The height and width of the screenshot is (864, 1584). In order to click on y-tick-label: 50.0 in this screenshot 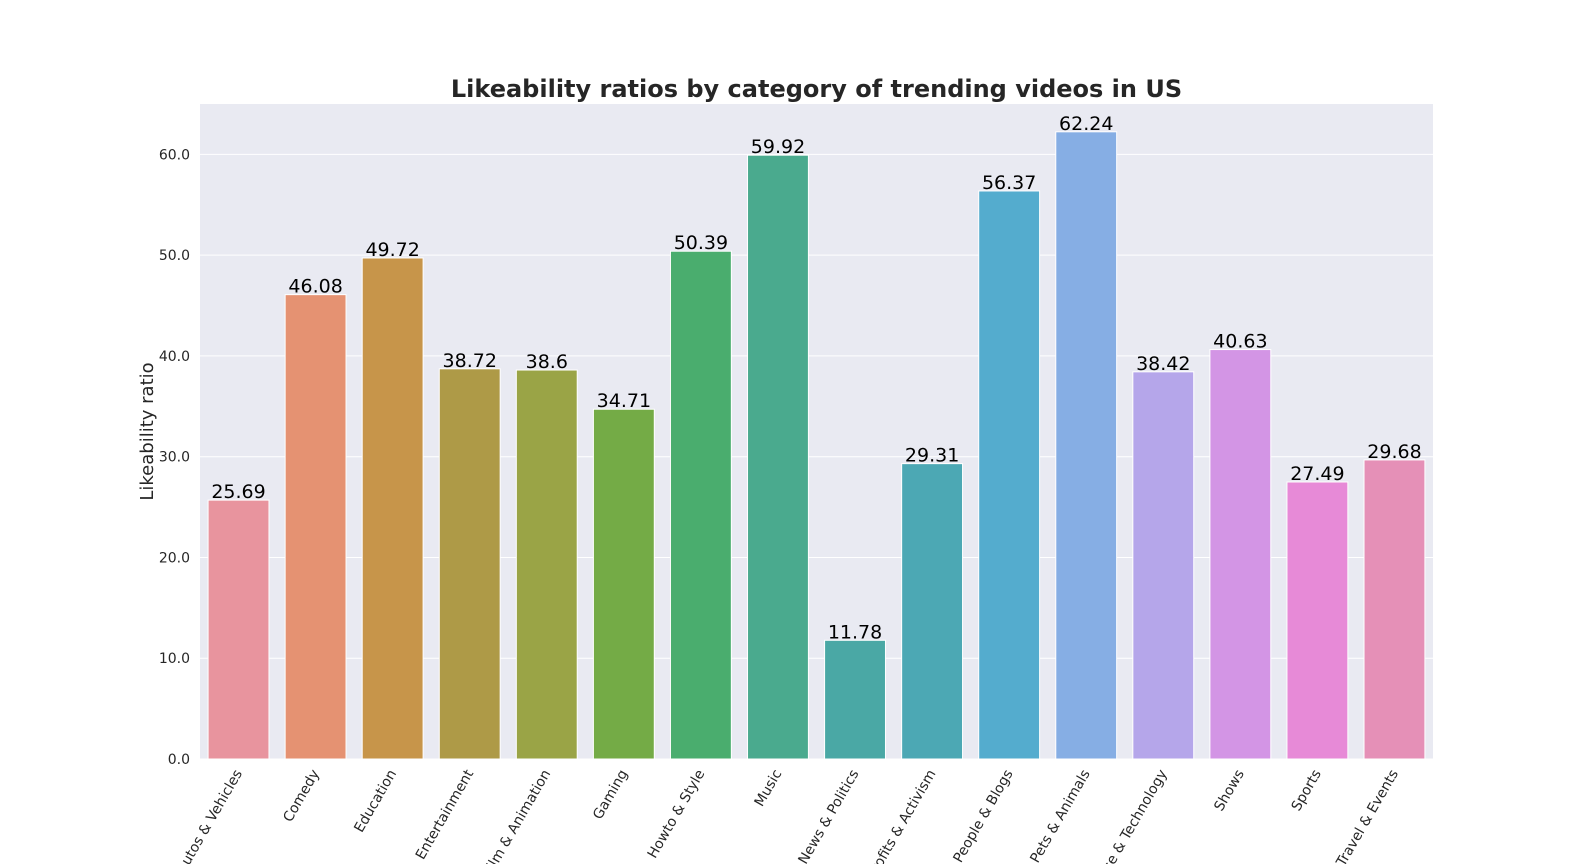, I will do `click(174, 256)`.